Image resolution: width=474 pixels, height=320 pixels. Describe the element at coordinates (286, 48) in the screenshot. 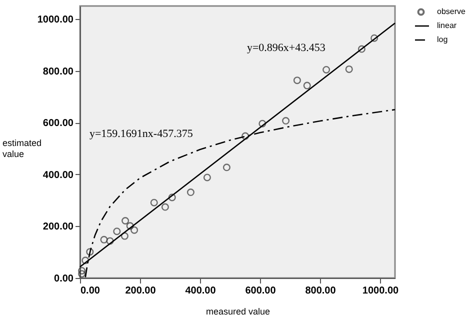

I see `annotation: y=0.896x+43.453` at that location.